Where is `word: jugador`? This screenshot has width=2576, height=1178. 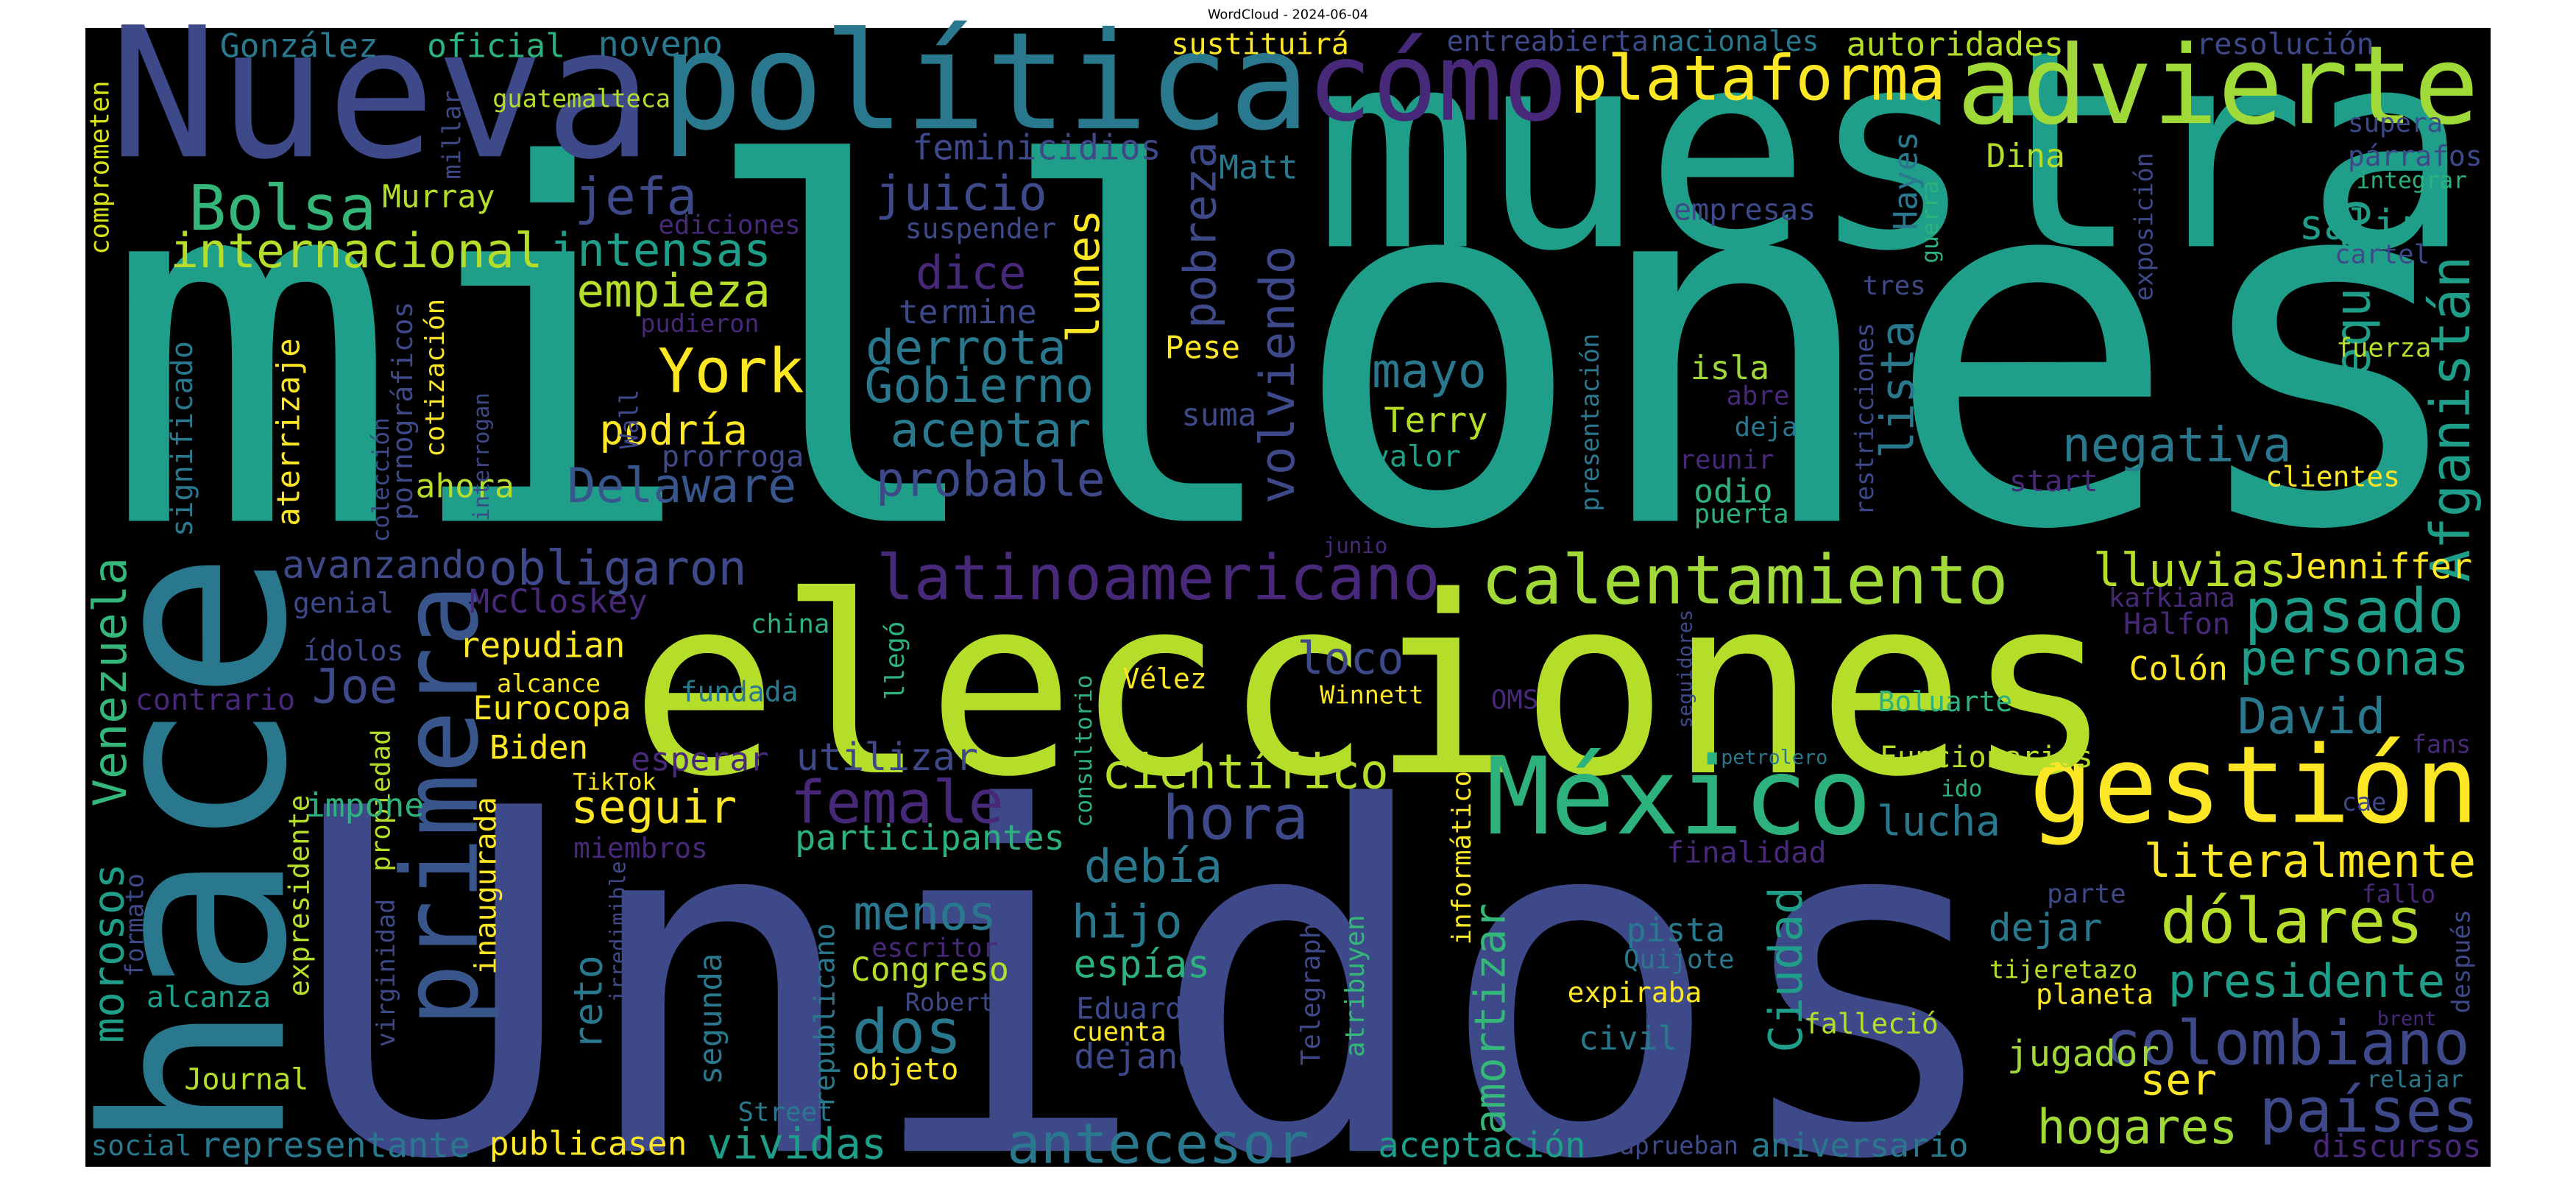 word: jugador is located at coordinates (2083, 1053).